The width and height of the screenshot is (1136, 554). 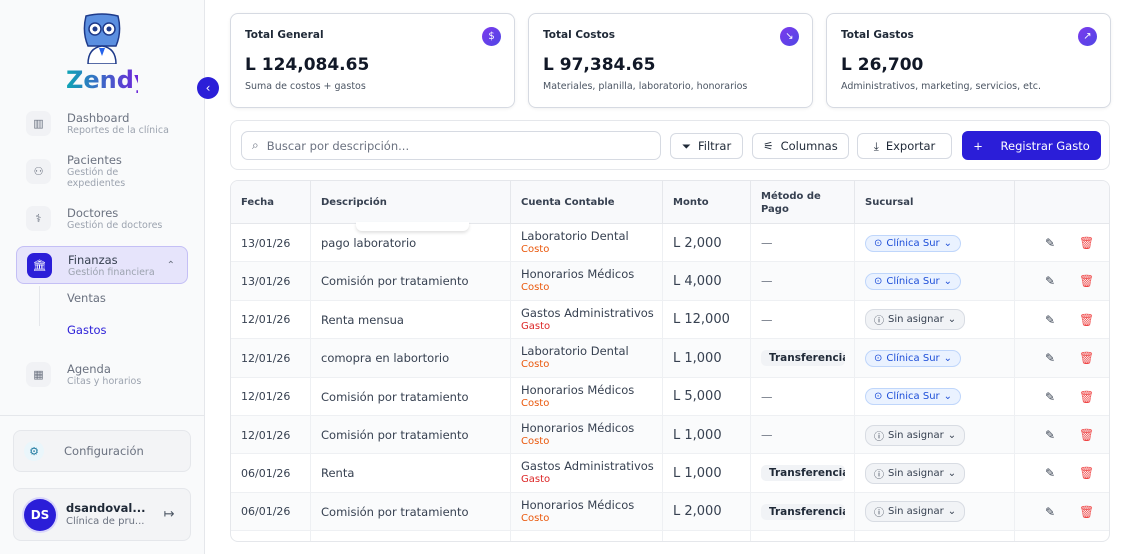 I want to click on columns-button: ⚟ Columnas, so click(x=800, y=146).